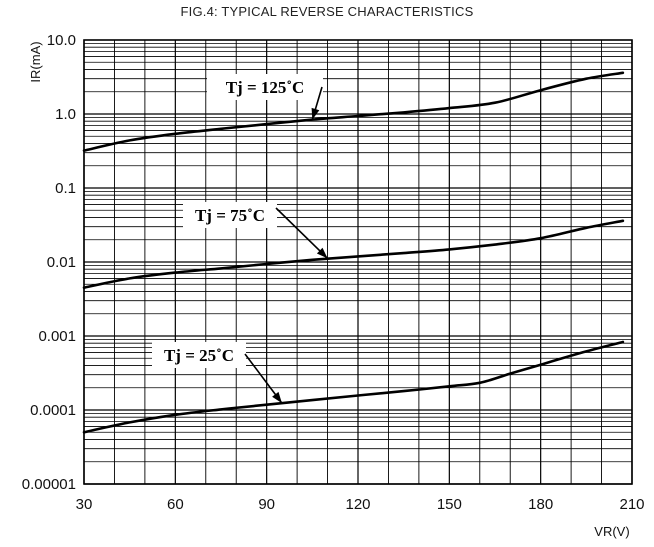 The width and height of the screenshot is (654, 547). Describe the element at coordinates (35, 61) in the screenshot. I see `y-axis-label: IR(mA)` at that location.